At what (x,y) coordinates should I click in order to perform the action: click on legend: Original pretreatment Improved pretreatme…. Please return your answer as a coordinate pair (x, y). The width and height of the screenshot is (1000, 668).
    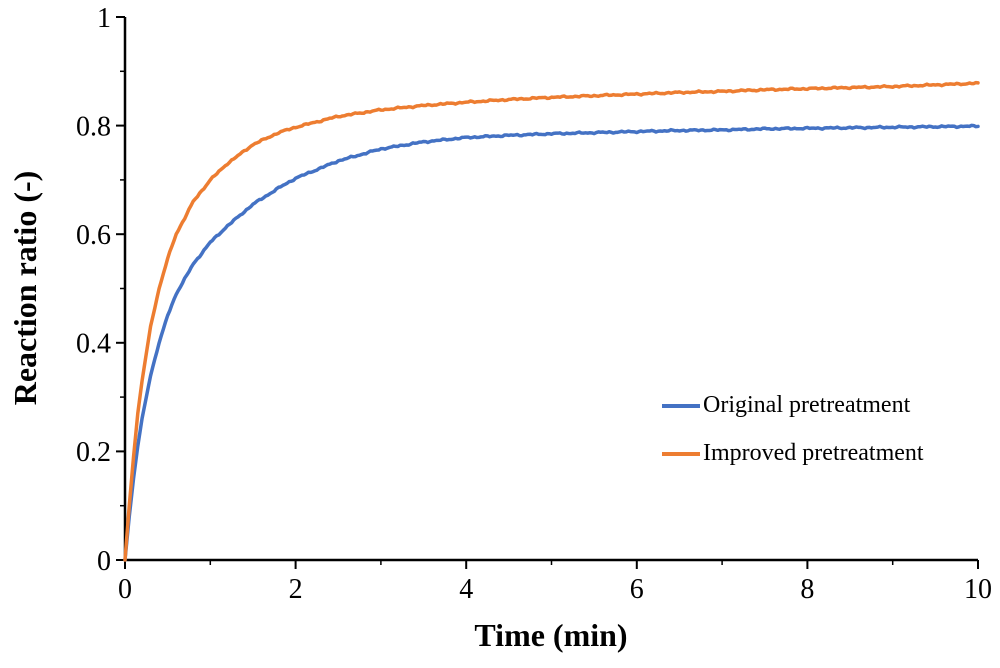
    Looking at the image, I should click on (793, 429).